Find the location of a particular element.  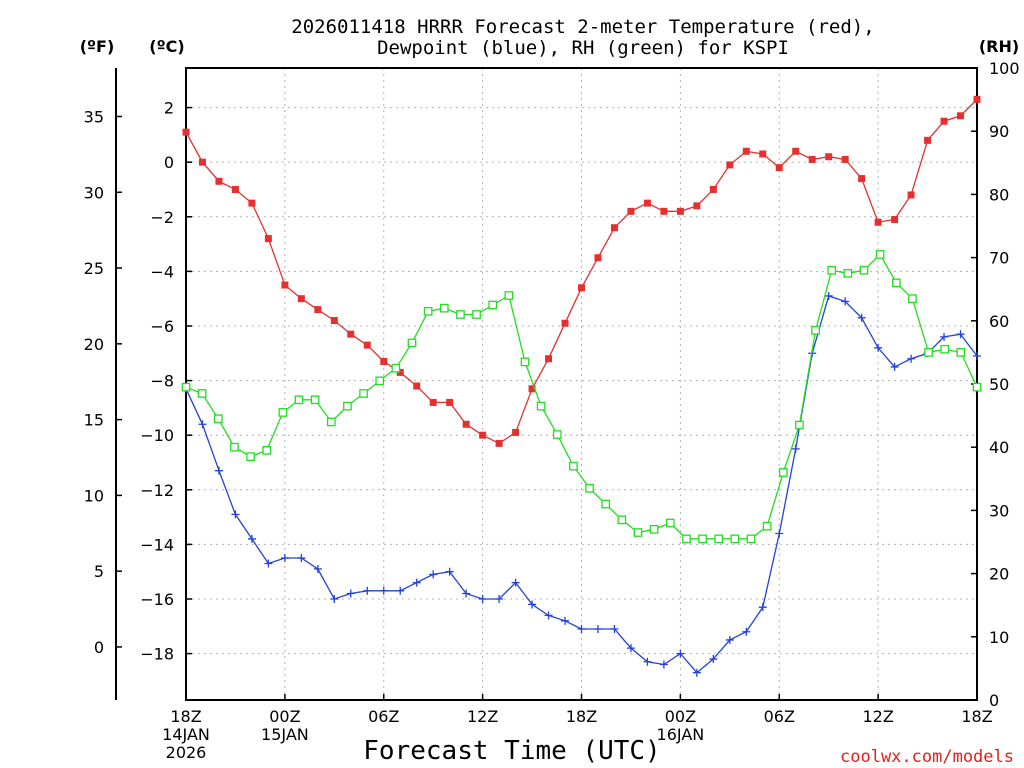

time-tick-label: 00Z is located at coordinates (284, 716).